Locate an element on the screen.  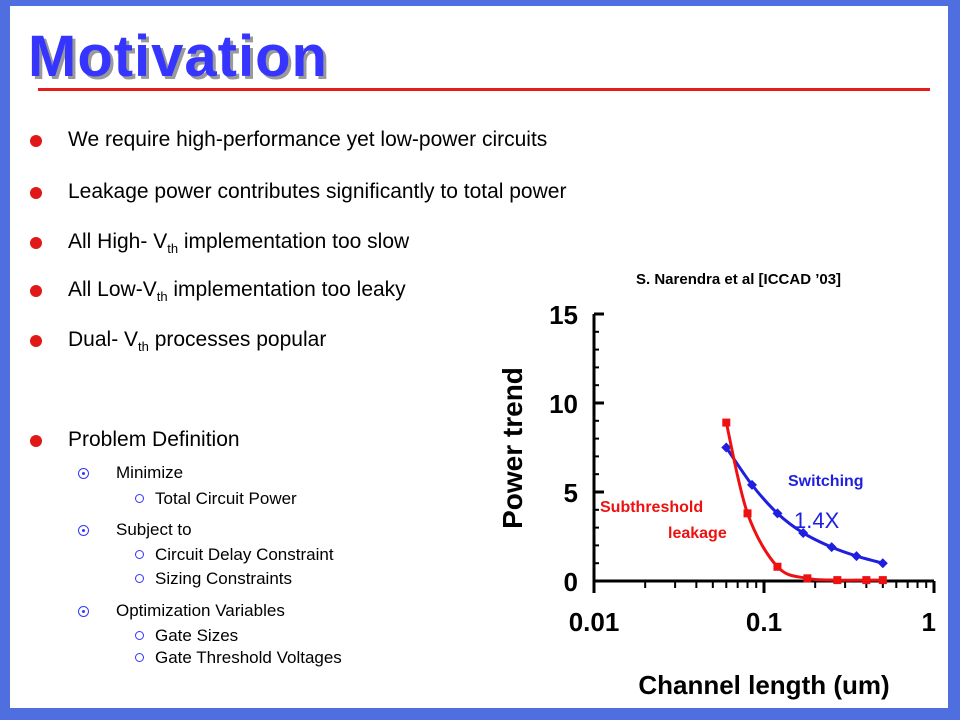
sub-sub-bullet-text: Total Circuit Power is located at coordinates (226, 498).